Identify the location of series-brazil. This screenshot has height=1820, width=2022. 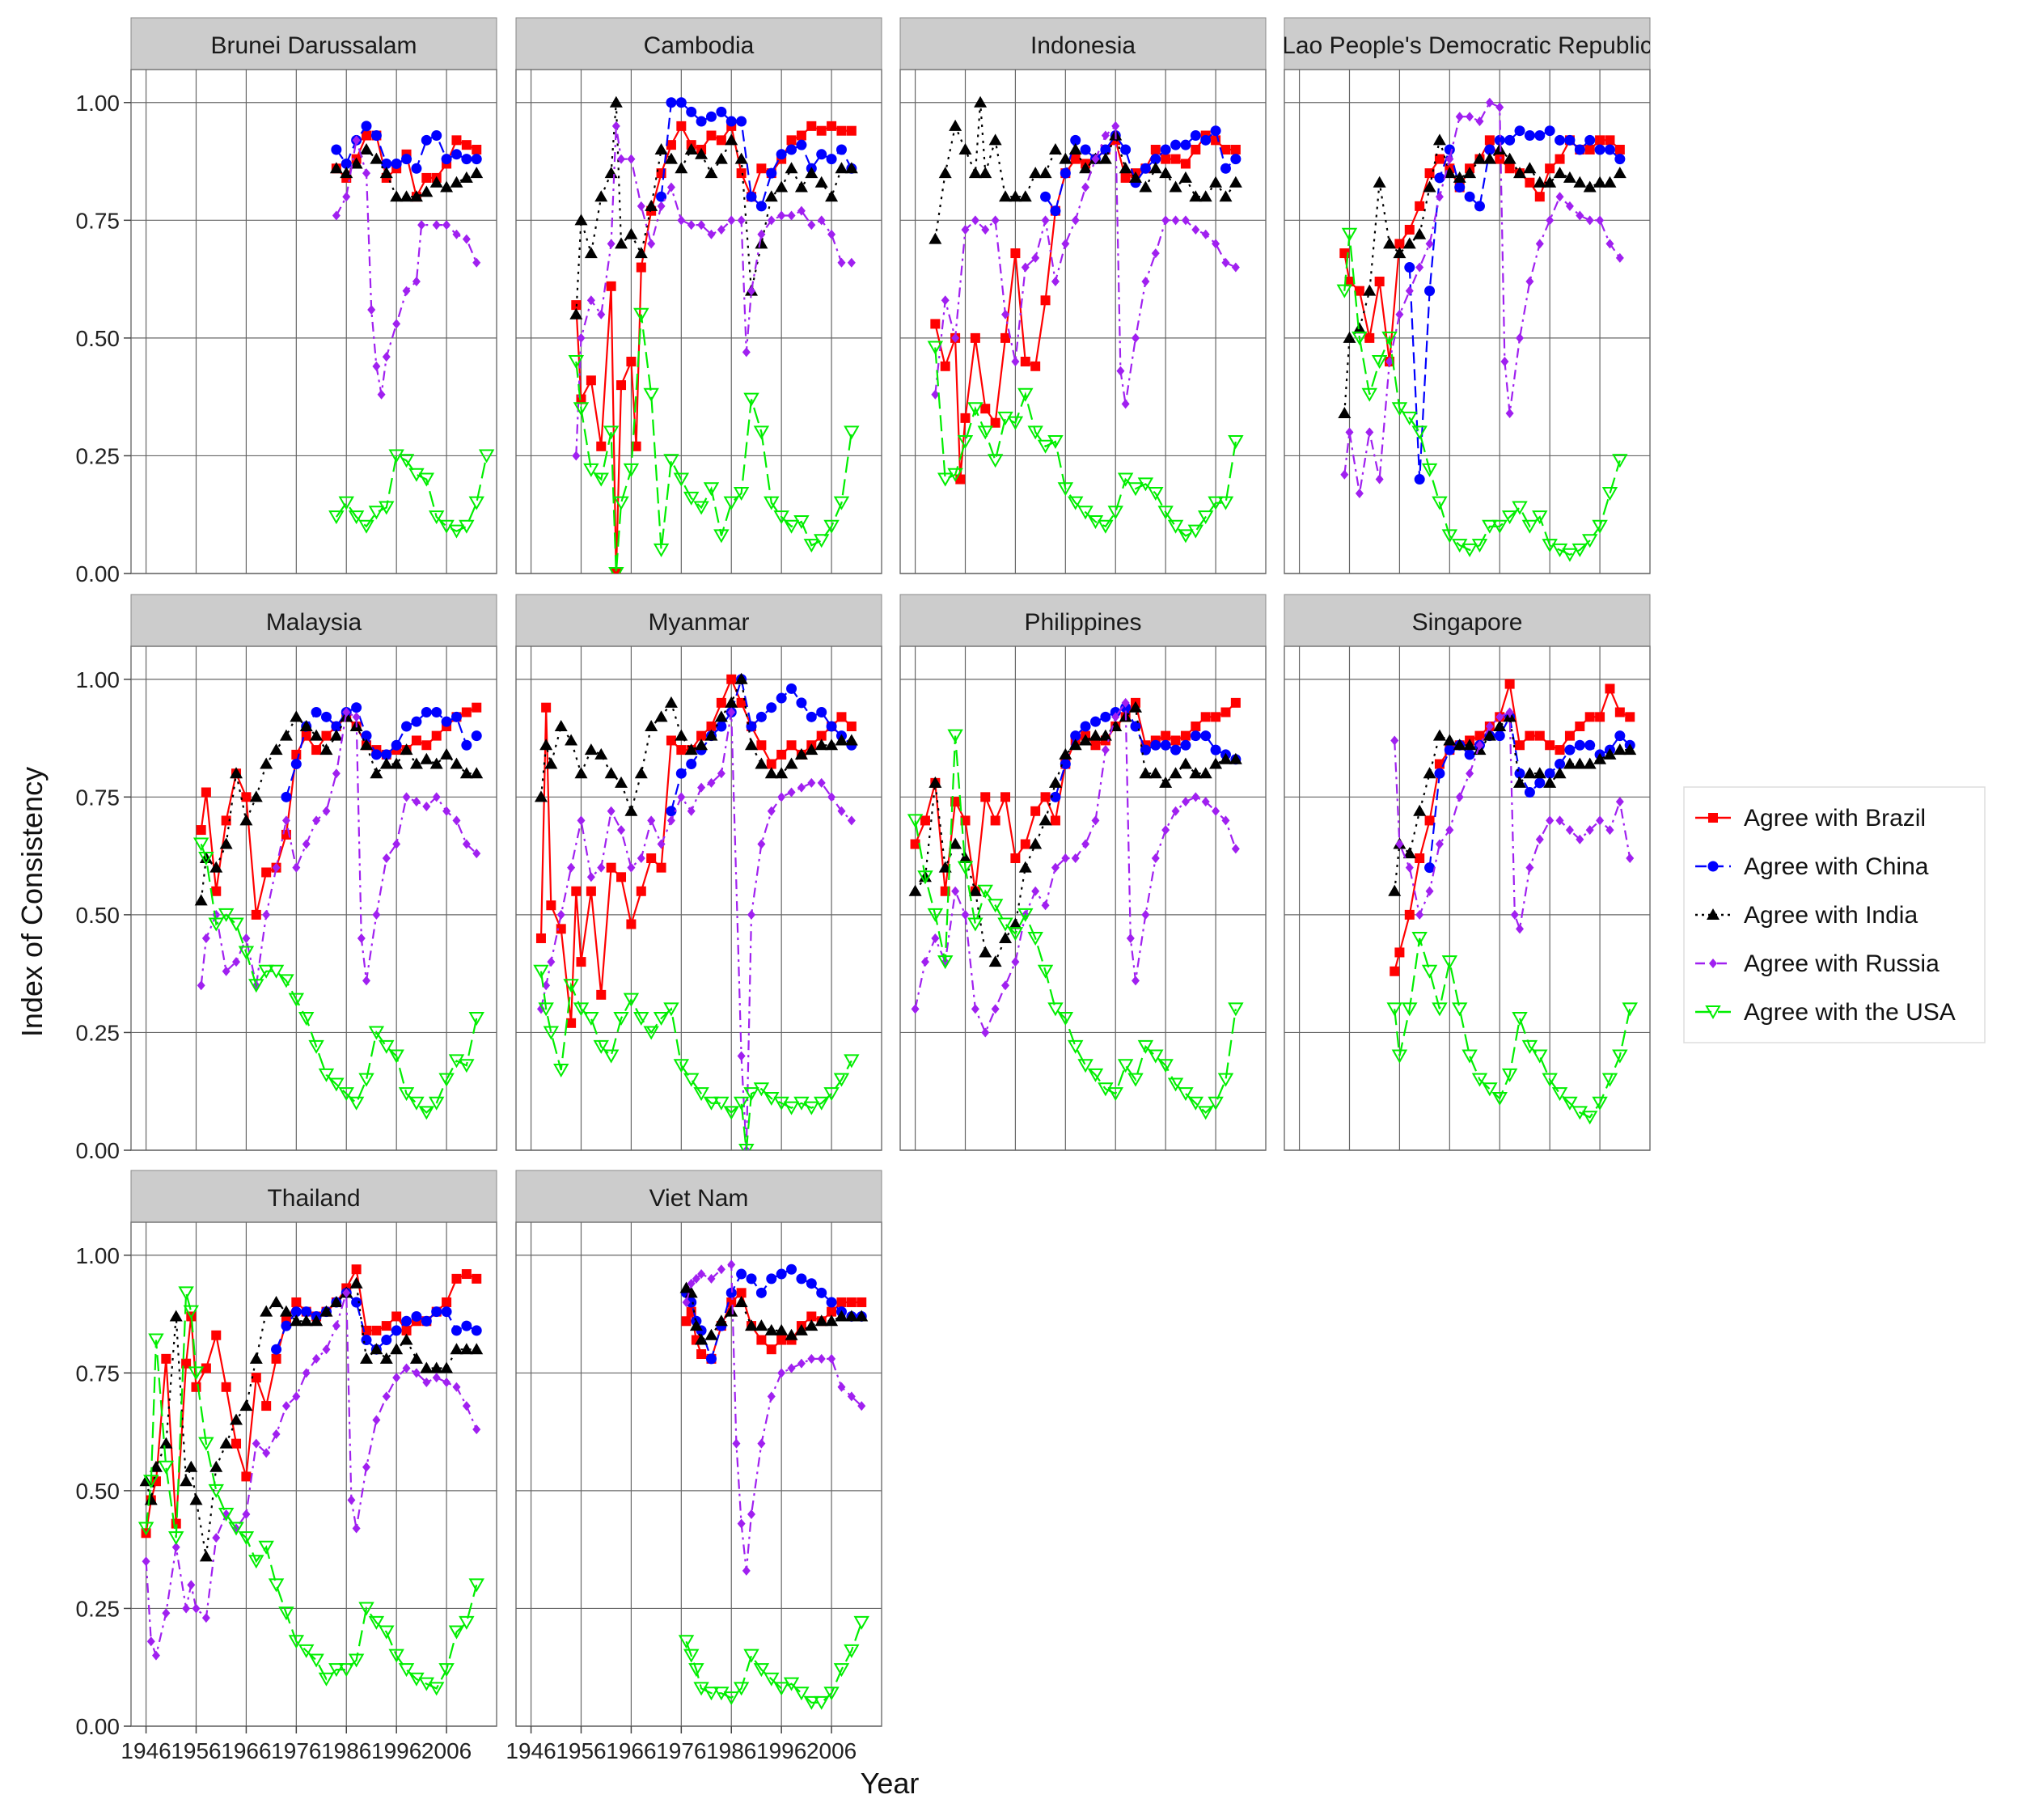
(1512, 827).